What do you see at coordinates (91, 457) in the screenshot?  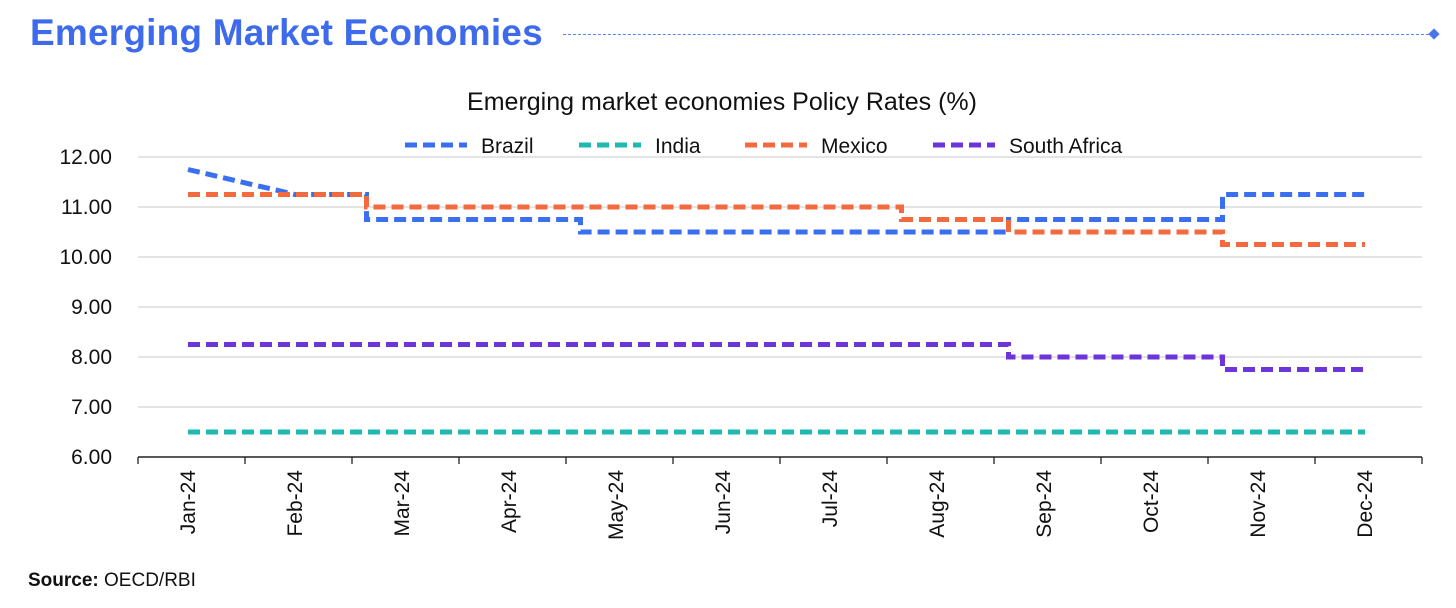 I see `y-tick-label: 6.00` at bounding box center [91, 457].